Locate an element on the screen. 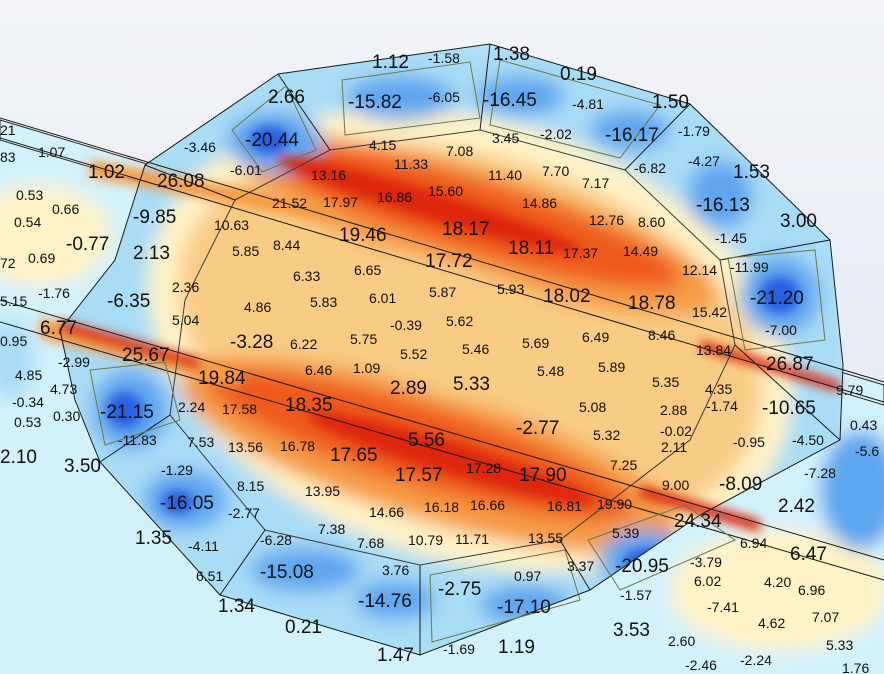 This screenshot has height=674, width=884. value-label-large-4: -16.45 is located at coordinates (510, 100).